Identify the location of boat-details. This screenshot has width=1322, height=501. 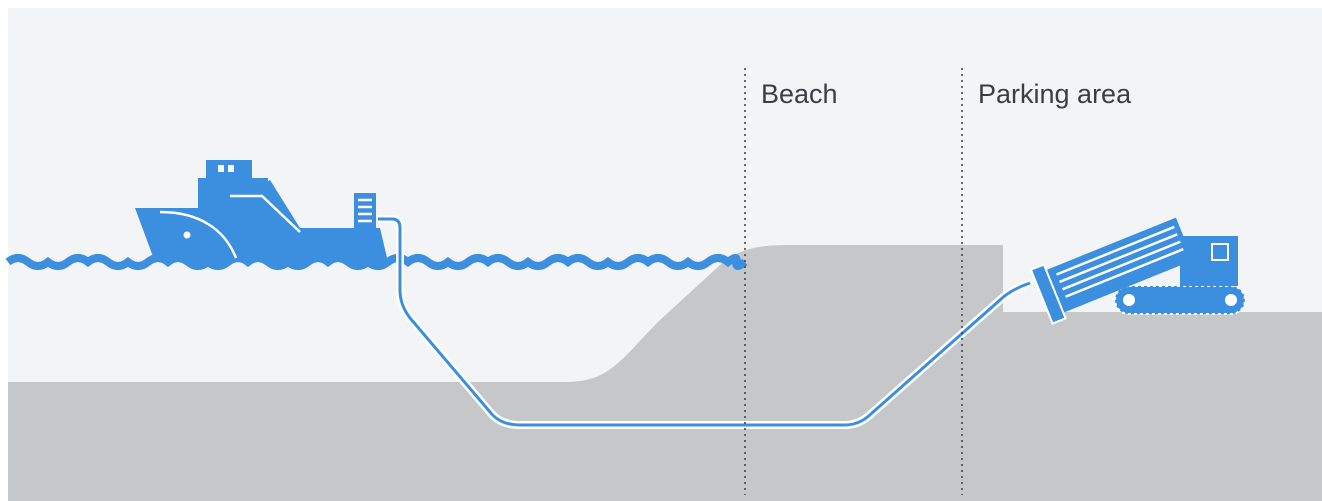
(265, 226).